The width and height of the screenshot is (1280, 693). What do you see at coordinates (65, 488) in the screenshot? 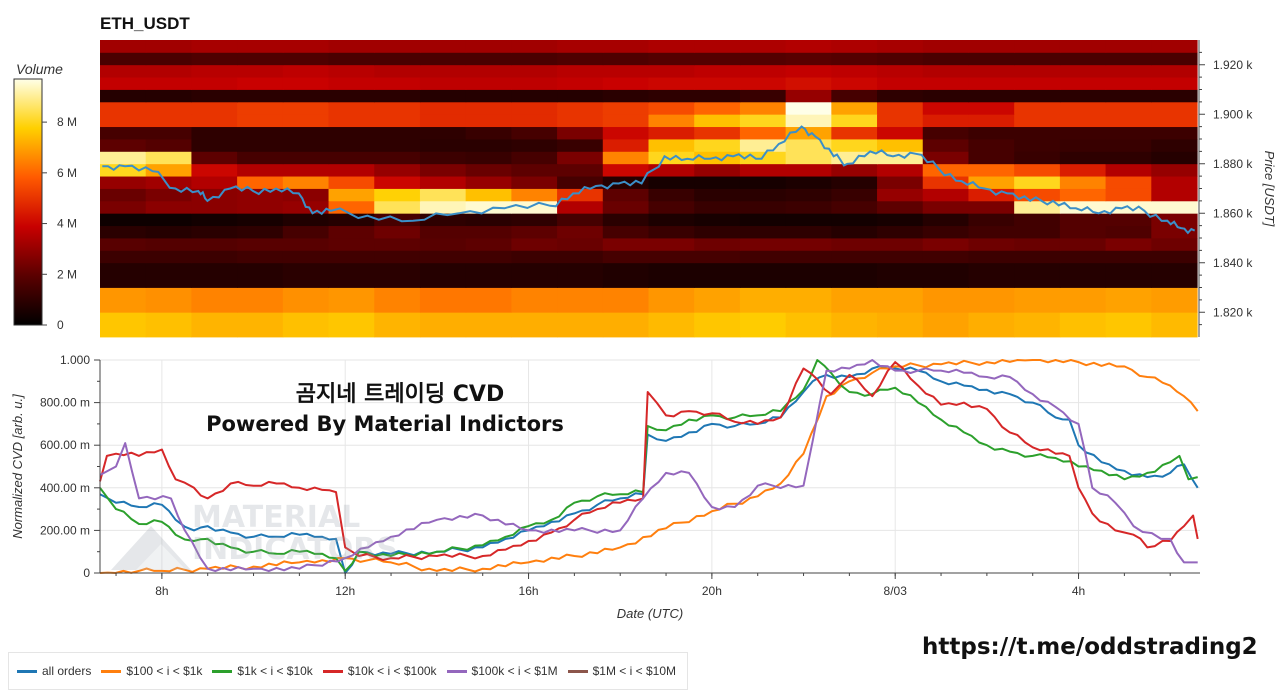
I see `cvd-y-tick-label: 400.00 m` at bounding box center [65, 488].